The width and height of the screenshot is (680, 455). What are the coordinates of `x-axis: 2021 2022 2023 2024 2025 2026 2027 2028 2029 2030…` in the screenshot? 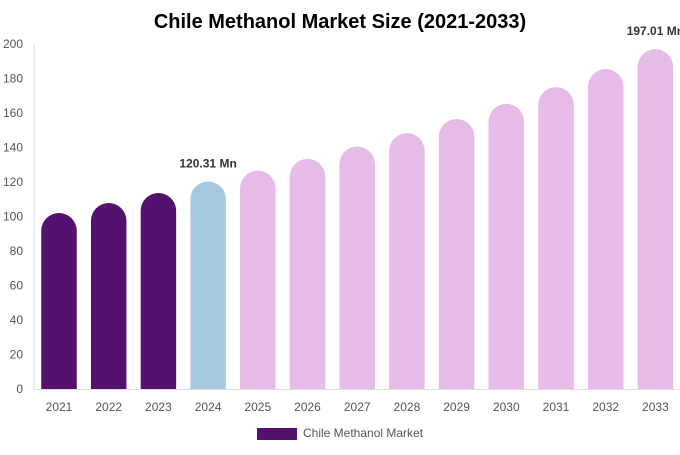 It's located at (357, 401).